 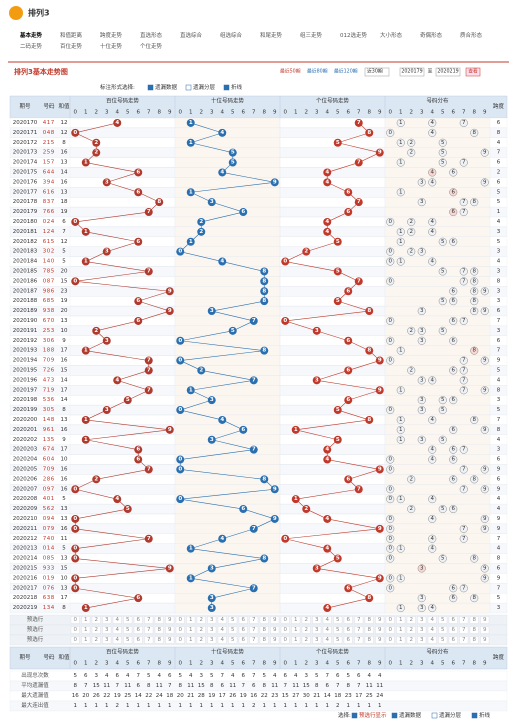 I want to click on select-box, so click(x=377, y=72).